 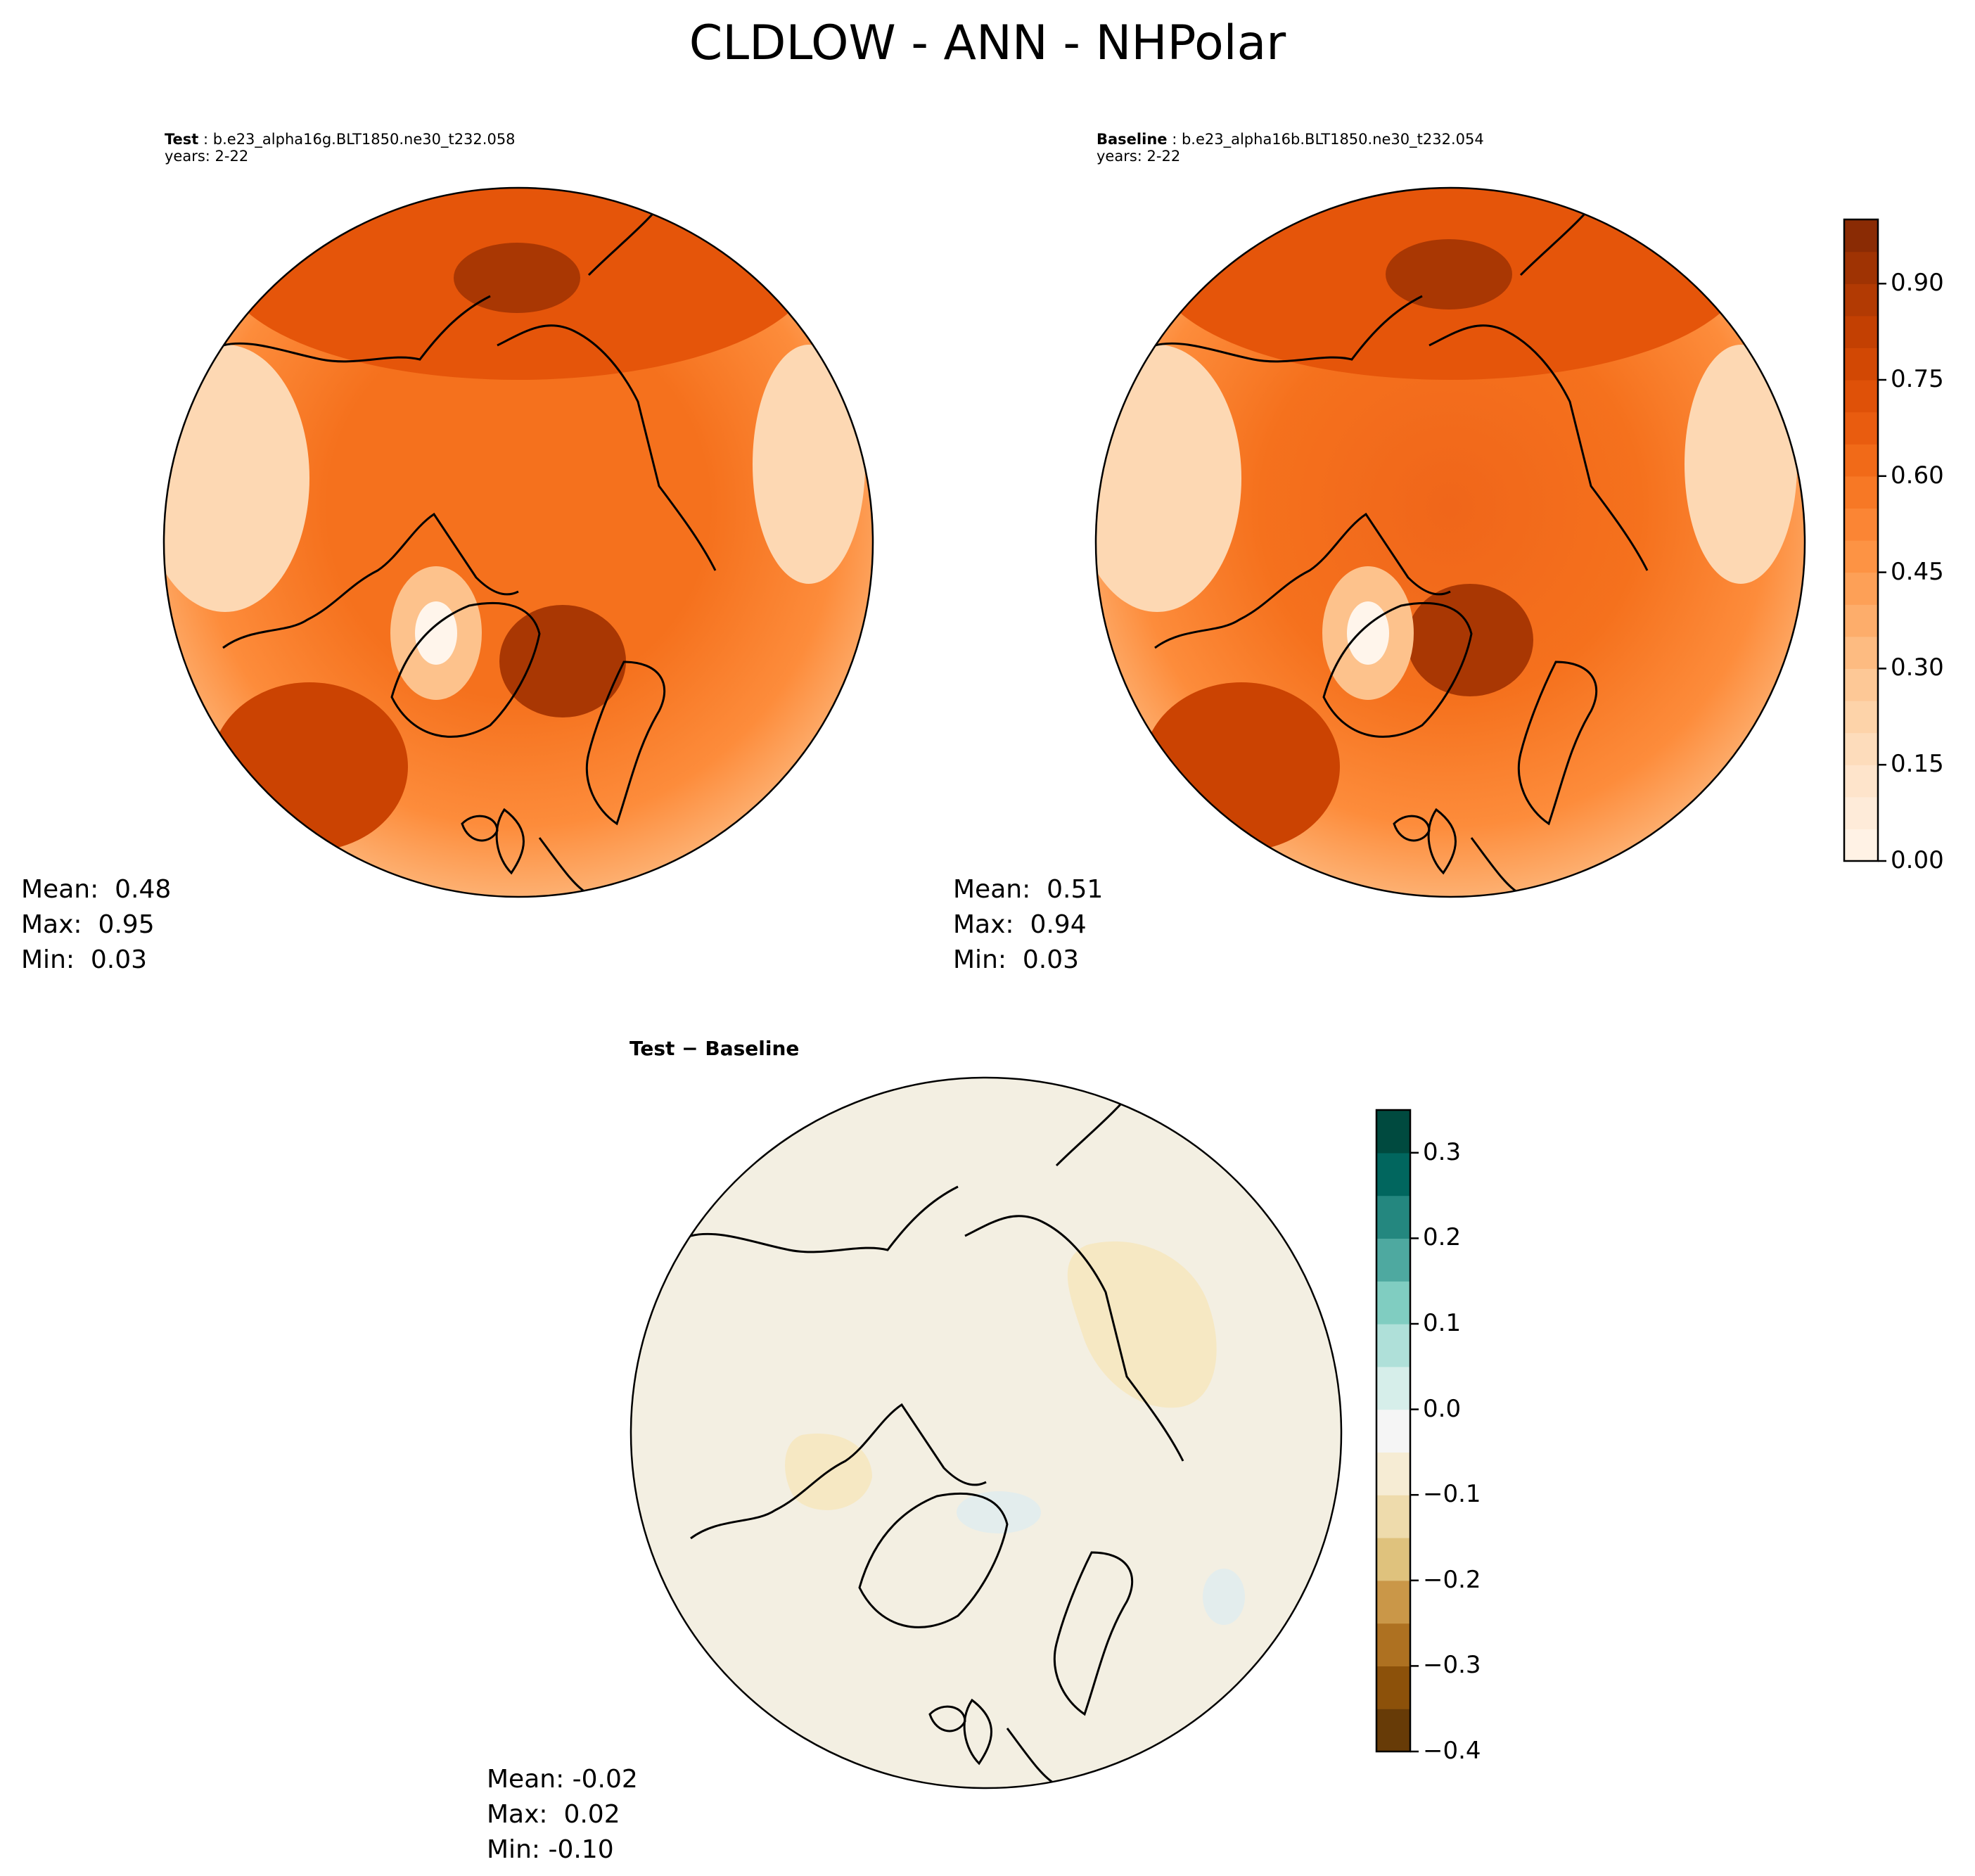 What do you see at coordinates (999, 1512) in the screenshot?
I see `diff-positive-region` at bounding box center [999, 1512].